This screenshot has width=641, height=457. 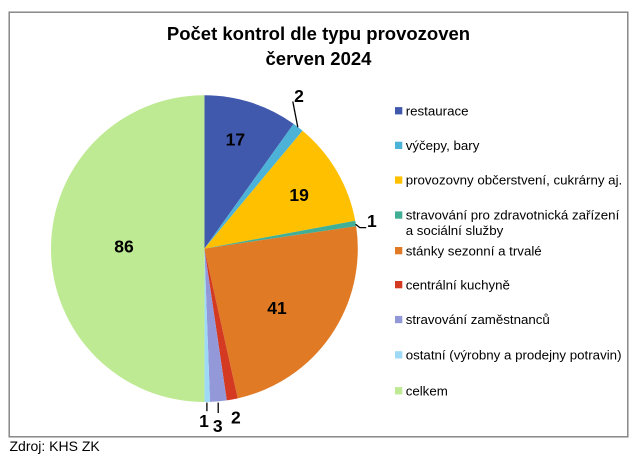 I want to click on svg-text: celkem, so click(x=427, y=390).